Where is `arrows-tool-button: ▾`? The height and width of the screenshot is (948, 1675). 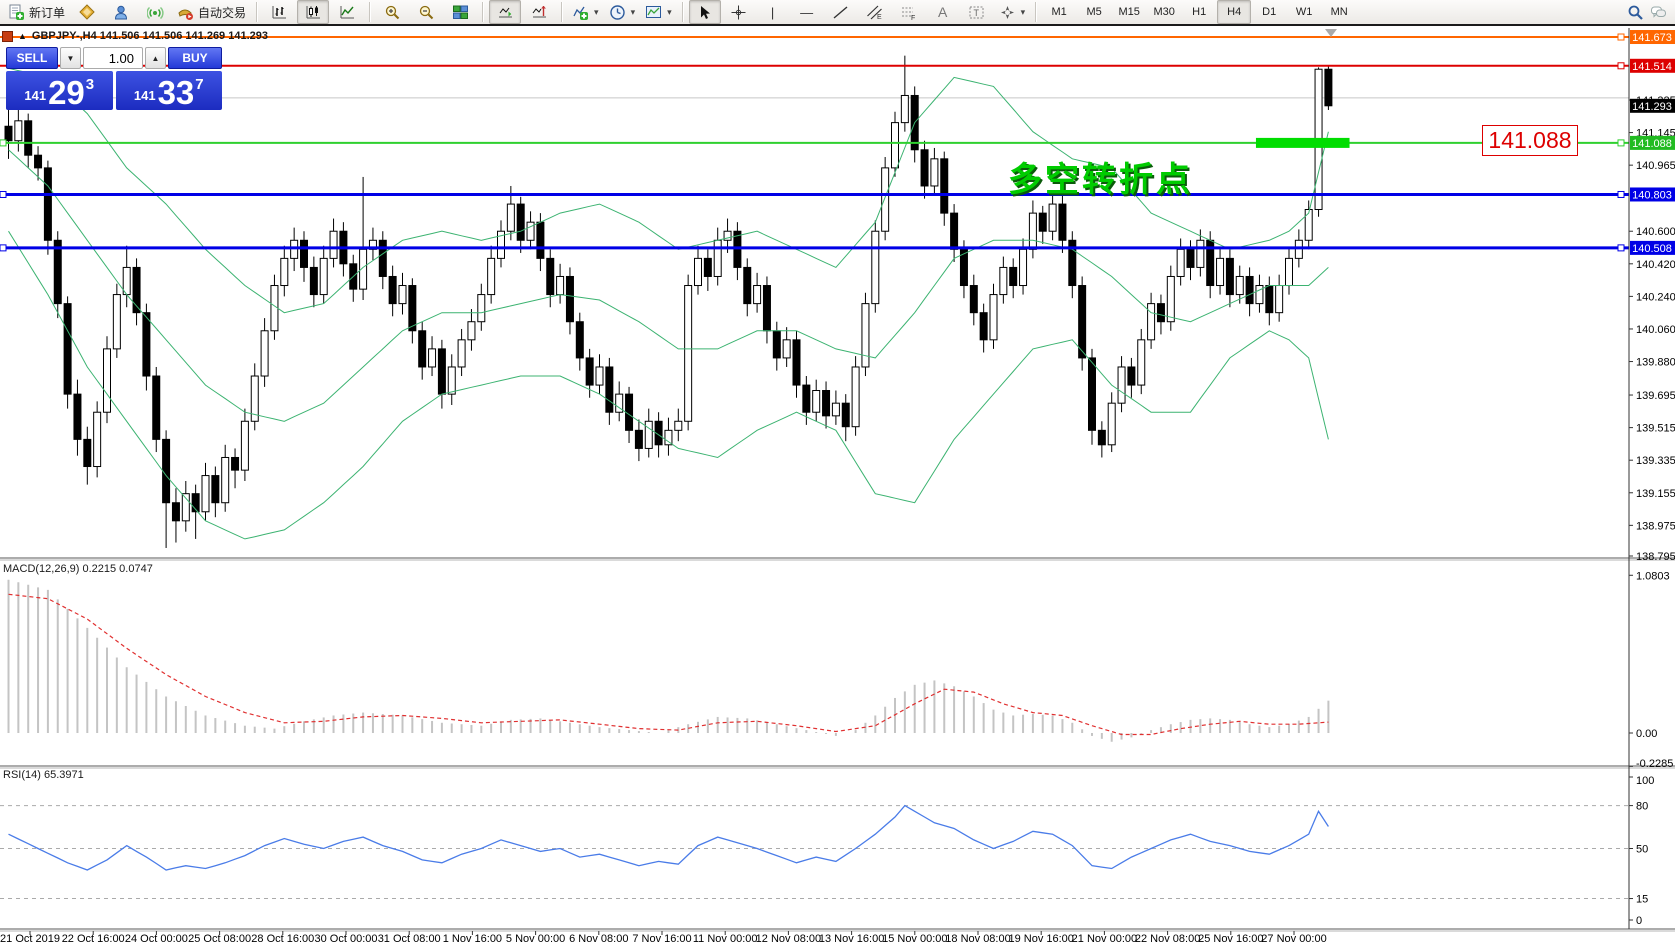
arrows-tool-button: ▾ is located at coordinates (1012, 12).